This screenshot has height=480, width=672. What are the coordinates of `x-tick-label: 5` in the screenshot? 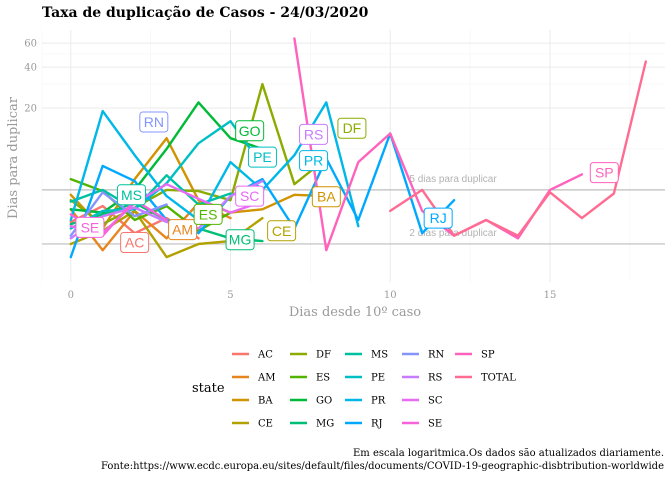 It's located at (230, 295).